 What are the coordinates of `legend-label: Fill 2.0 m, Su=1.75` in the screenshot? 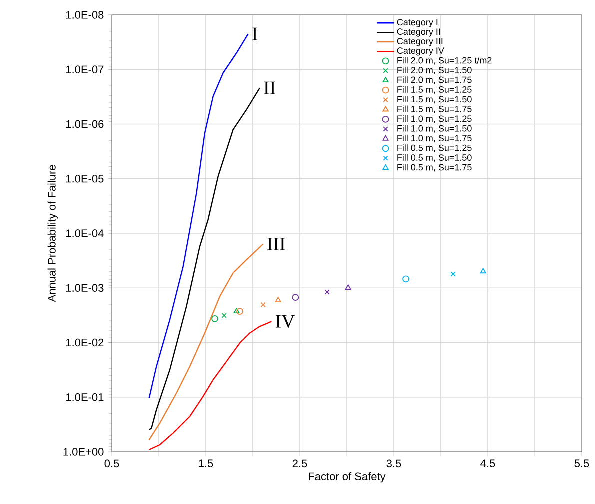 It's located at (435, 80).